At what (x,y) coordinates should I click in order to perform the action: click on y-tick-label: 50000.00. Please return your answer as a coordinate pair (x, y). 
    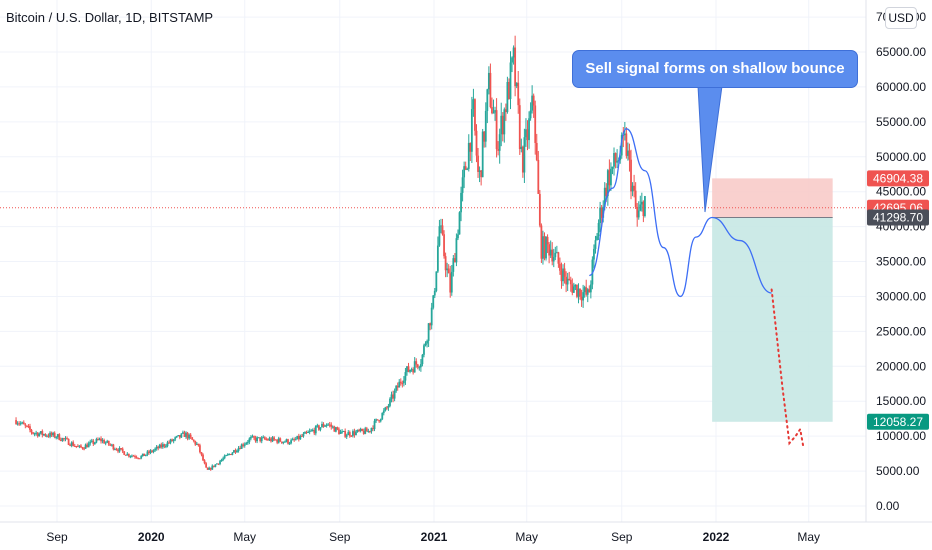
    Looking at the image, I should click on (901, 157).